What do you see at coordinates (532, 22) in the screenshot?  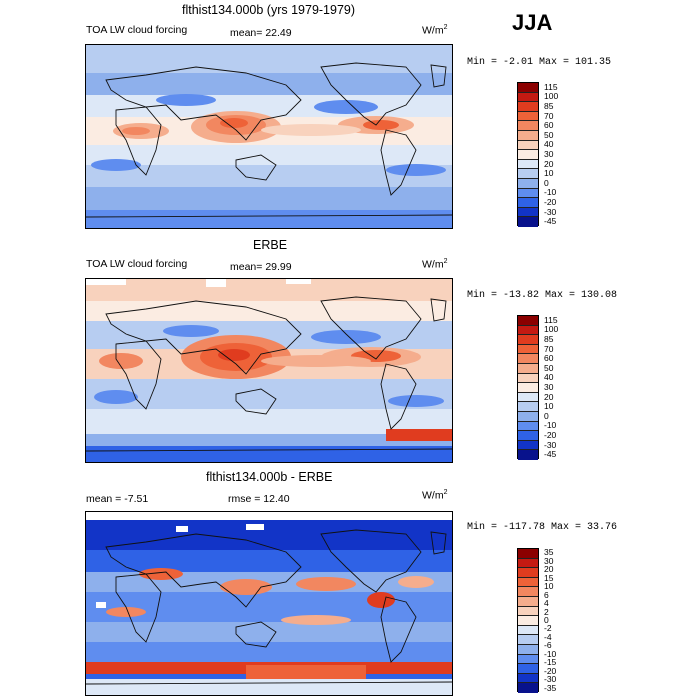 I see `season-label: JJA` at bounding box center [532, 22].